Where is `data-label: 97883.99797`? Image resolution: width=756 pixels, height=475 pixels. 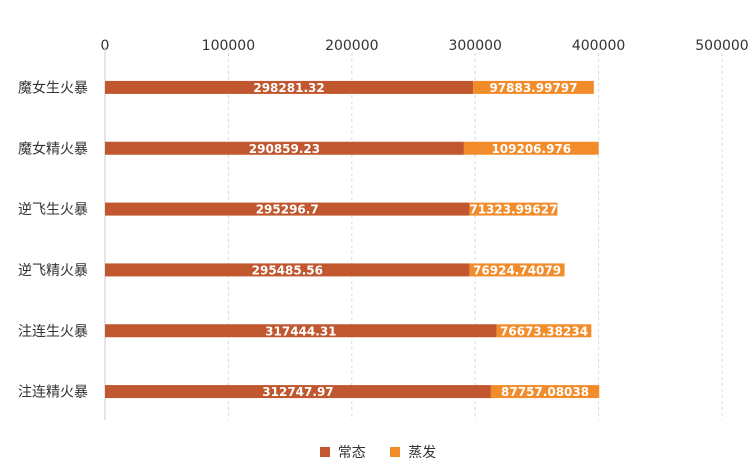 data-label: 97883.99797 is located at coordinates (533, 88).